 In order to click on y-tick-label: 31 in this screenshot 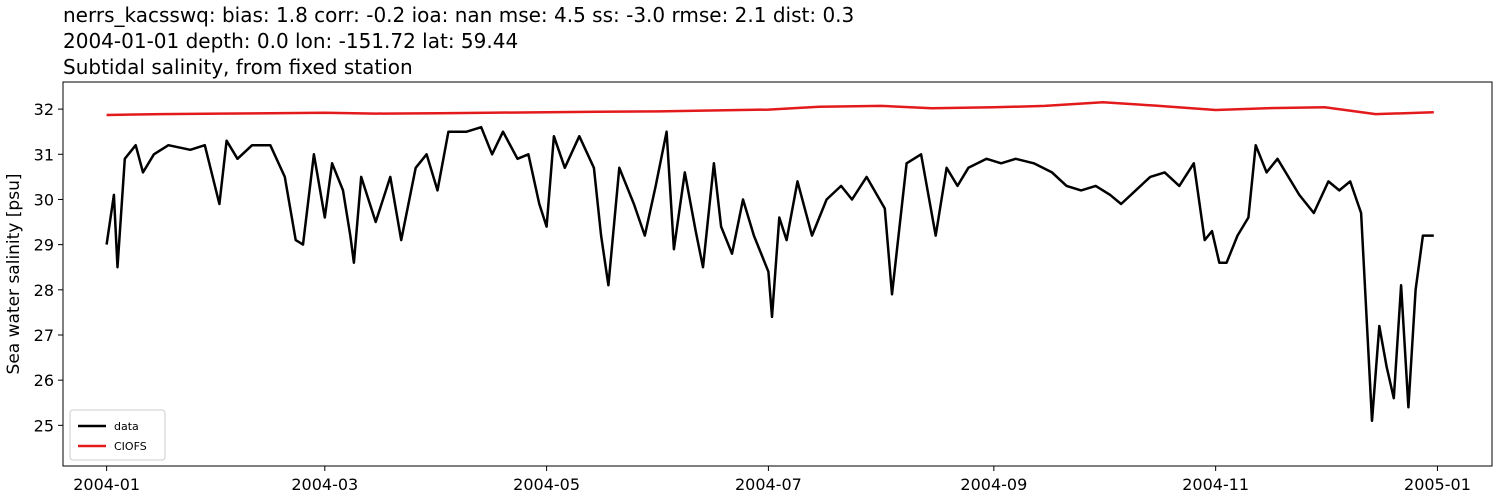, I will do `click(44, 154)`.